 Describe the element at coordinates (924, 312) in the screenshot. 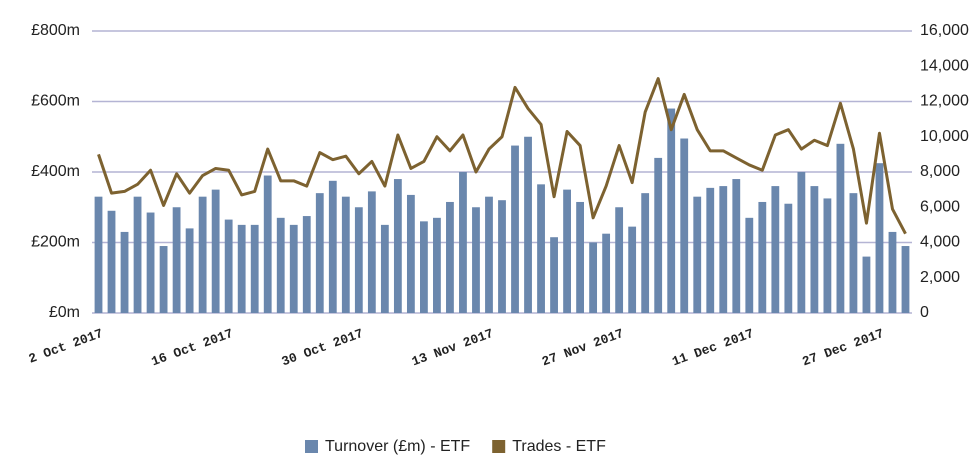

I see `y2-tick-label: 0` at that location.